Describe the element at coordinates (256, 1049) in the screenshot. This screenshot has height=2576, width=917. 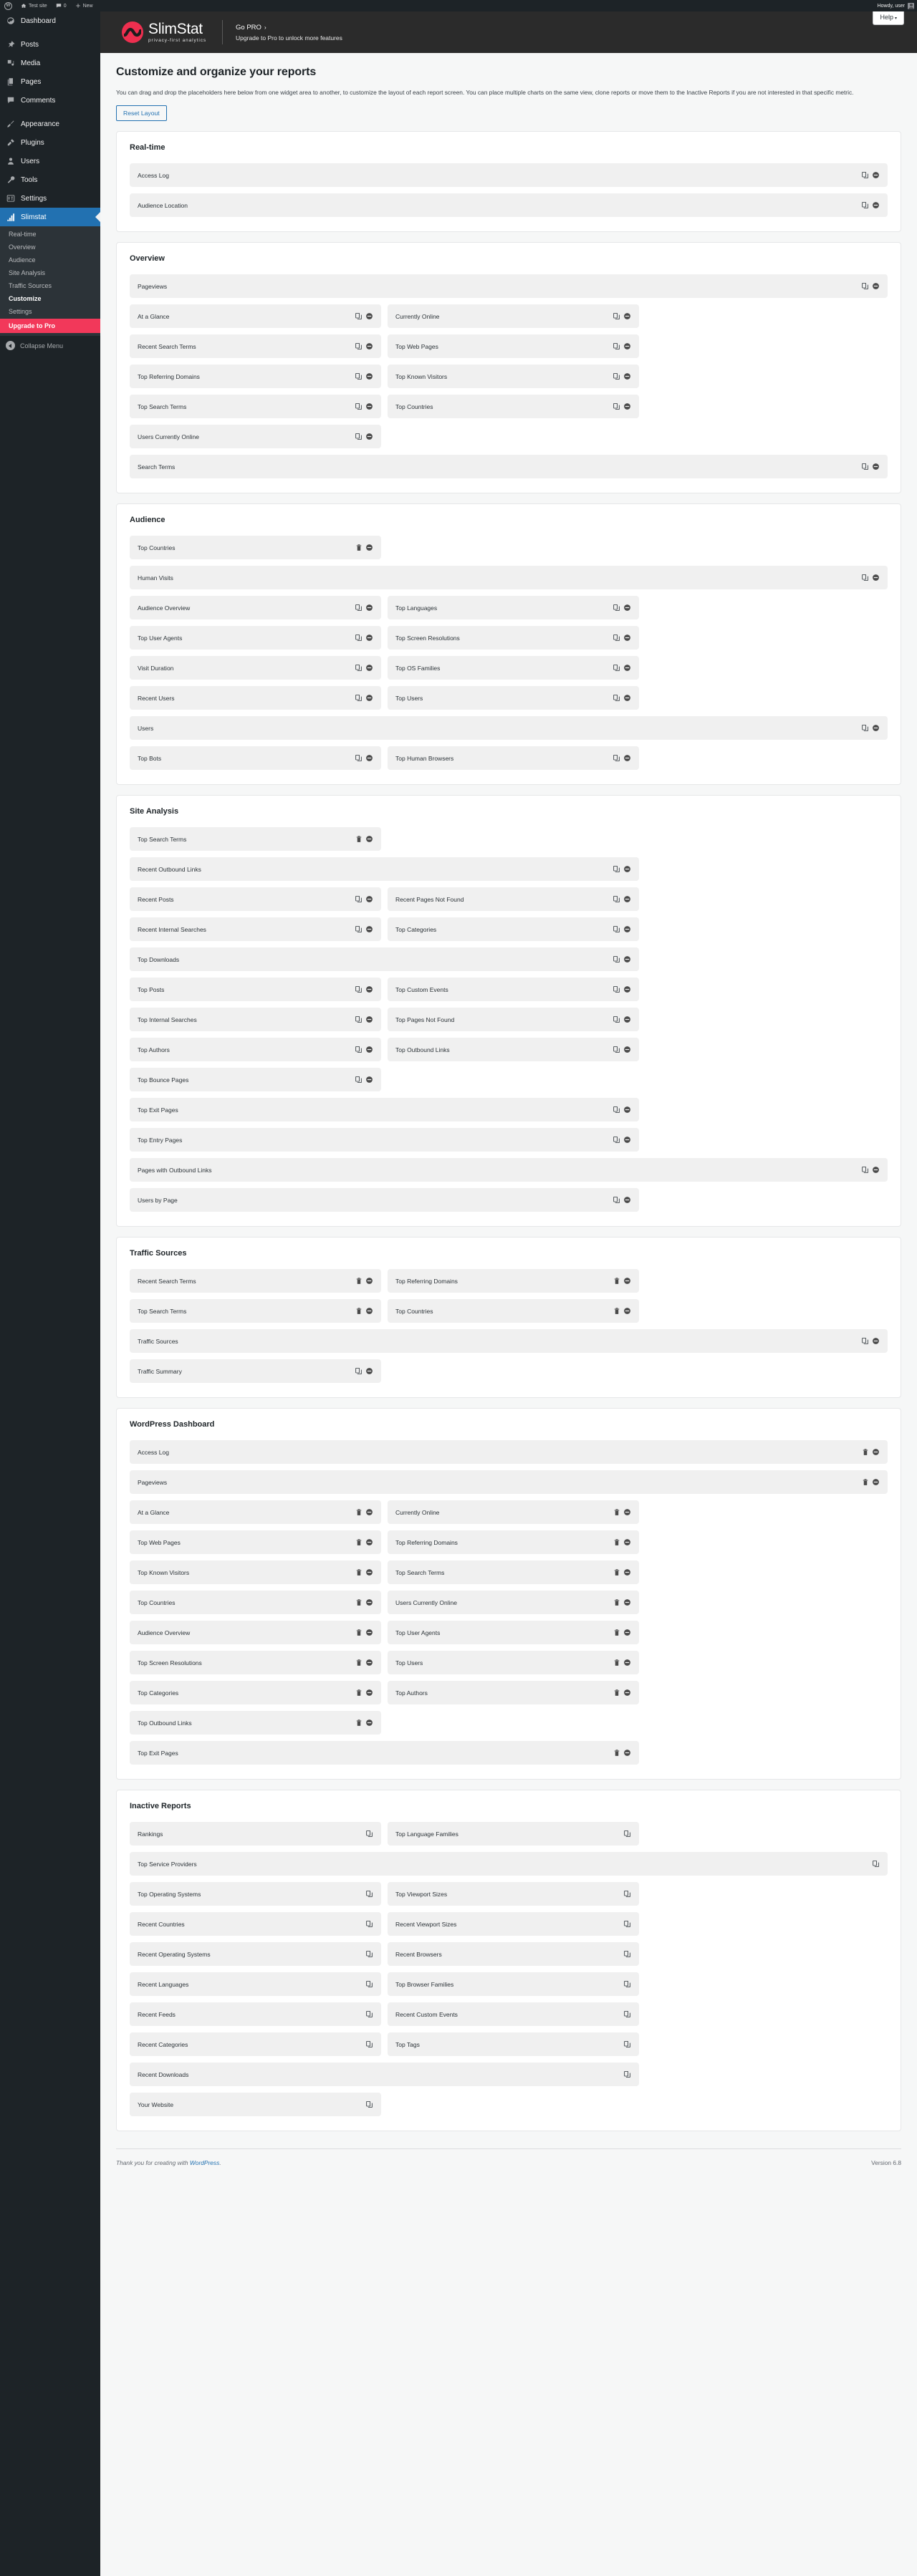
I see `report-tile: Top Authors` at that location.